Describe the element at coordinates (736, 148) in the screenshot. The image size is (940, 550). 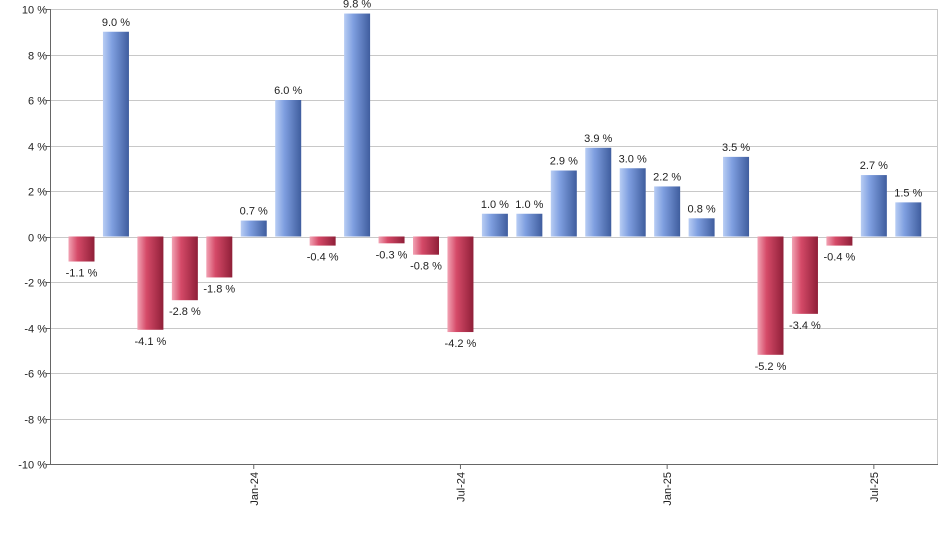
I see `data-label: 3.5 %` at that location.